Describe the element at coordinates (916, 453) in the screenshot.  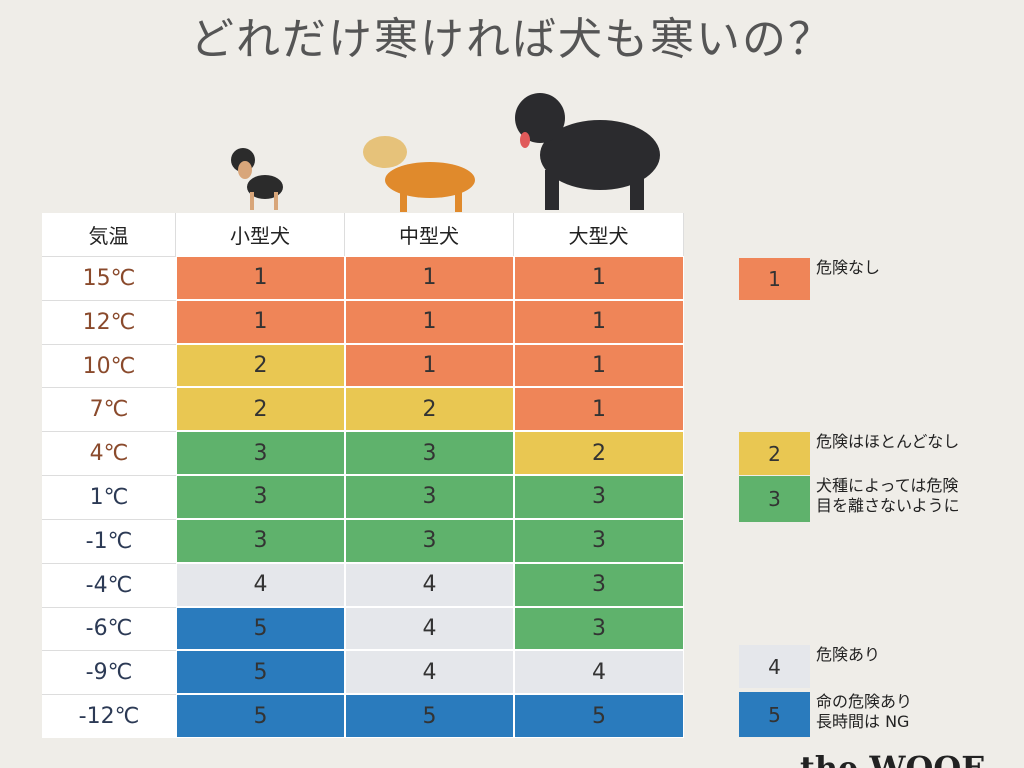
I see `legend-text: 危険はほとんどなし` at that location.